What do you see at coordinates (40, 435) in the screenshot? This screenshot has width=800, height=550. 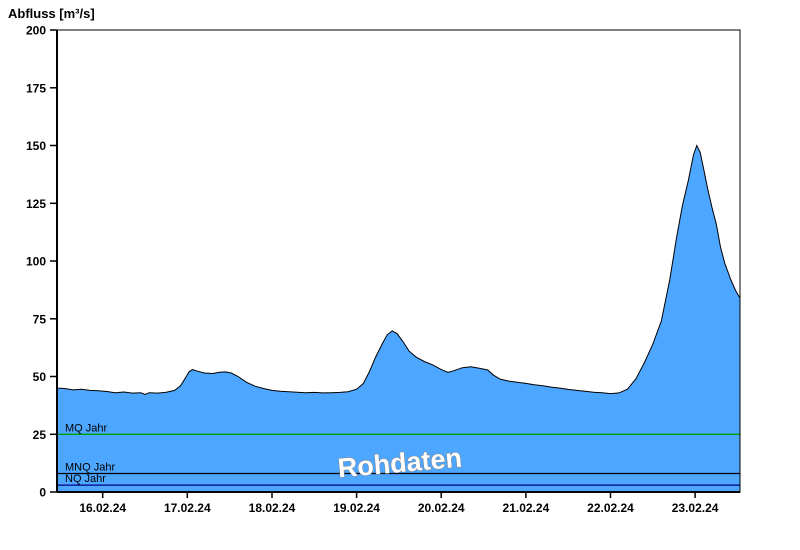 I see `y-tick-label: 25` at bounding box center [40, 435].